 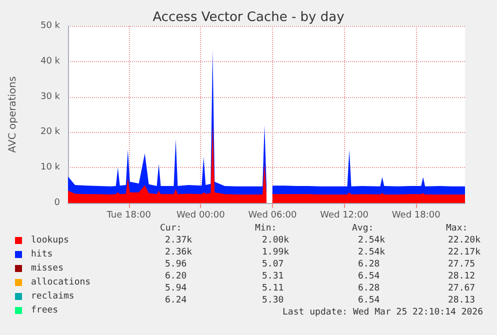 I want to click on text: 1.99k, so click(x=276, y=253).